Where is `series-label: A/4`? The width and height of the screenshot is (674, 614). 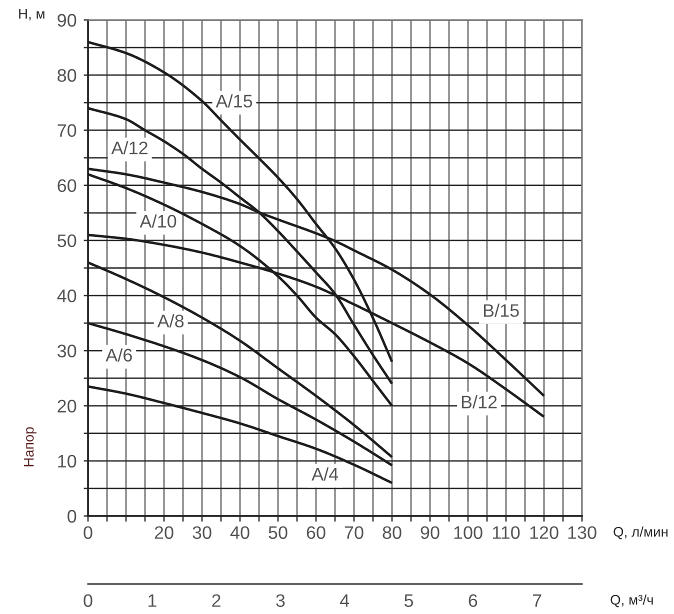 series-label: A/4 is located at coordinates (325, 474).